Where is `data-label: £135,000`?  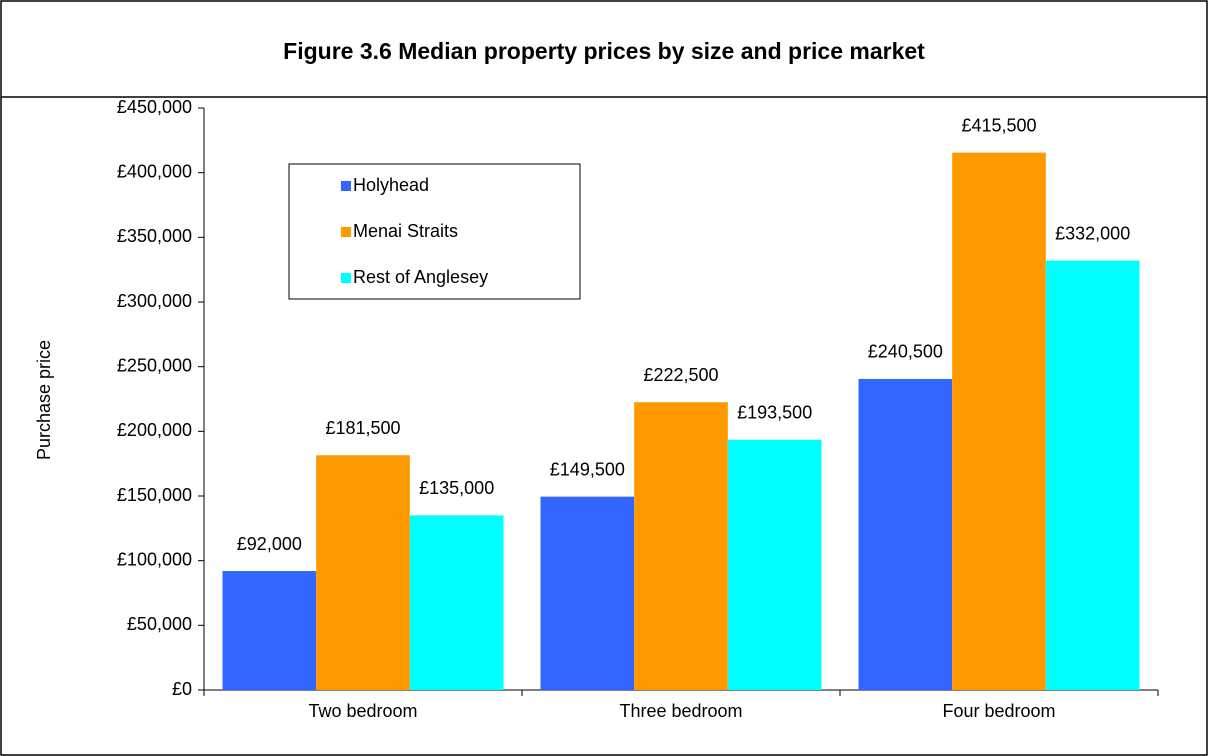 data-label: £135,000 is located at coordinates (456, 488).